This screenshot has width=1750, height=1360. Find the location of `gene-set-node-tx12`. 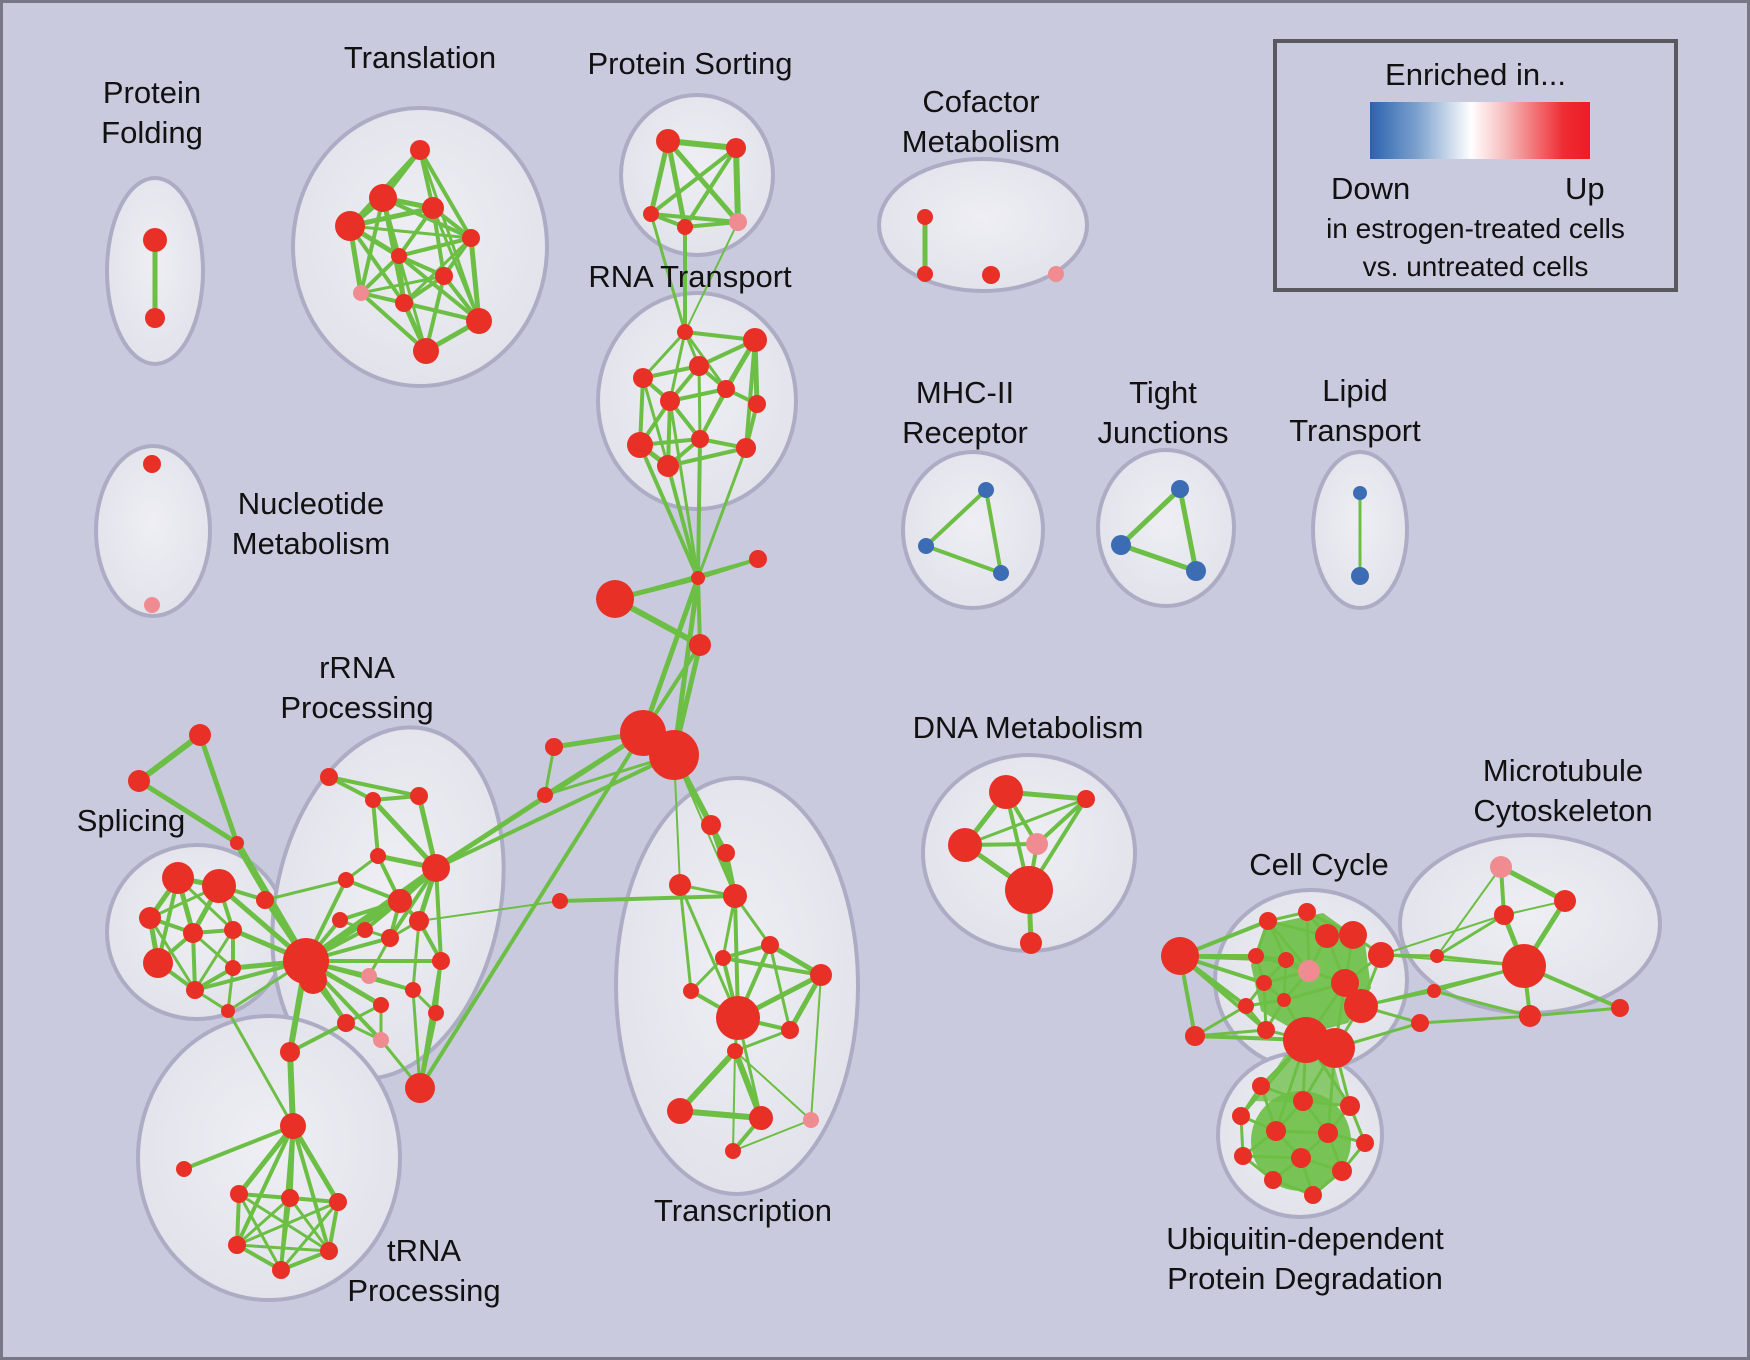

gene-set-node-tx12 is located at coordinates (680, 1111).